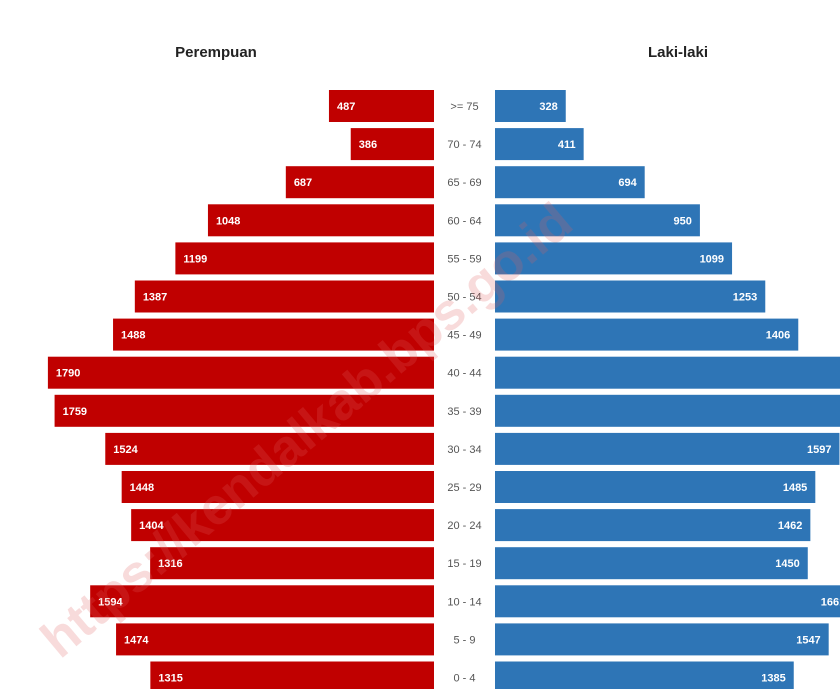 The image size is (840, 689). What do you see at coordinates (303, 183) in the screenshot?
I see `value-label-perempuan: 687` at bounding box center [303, 183].